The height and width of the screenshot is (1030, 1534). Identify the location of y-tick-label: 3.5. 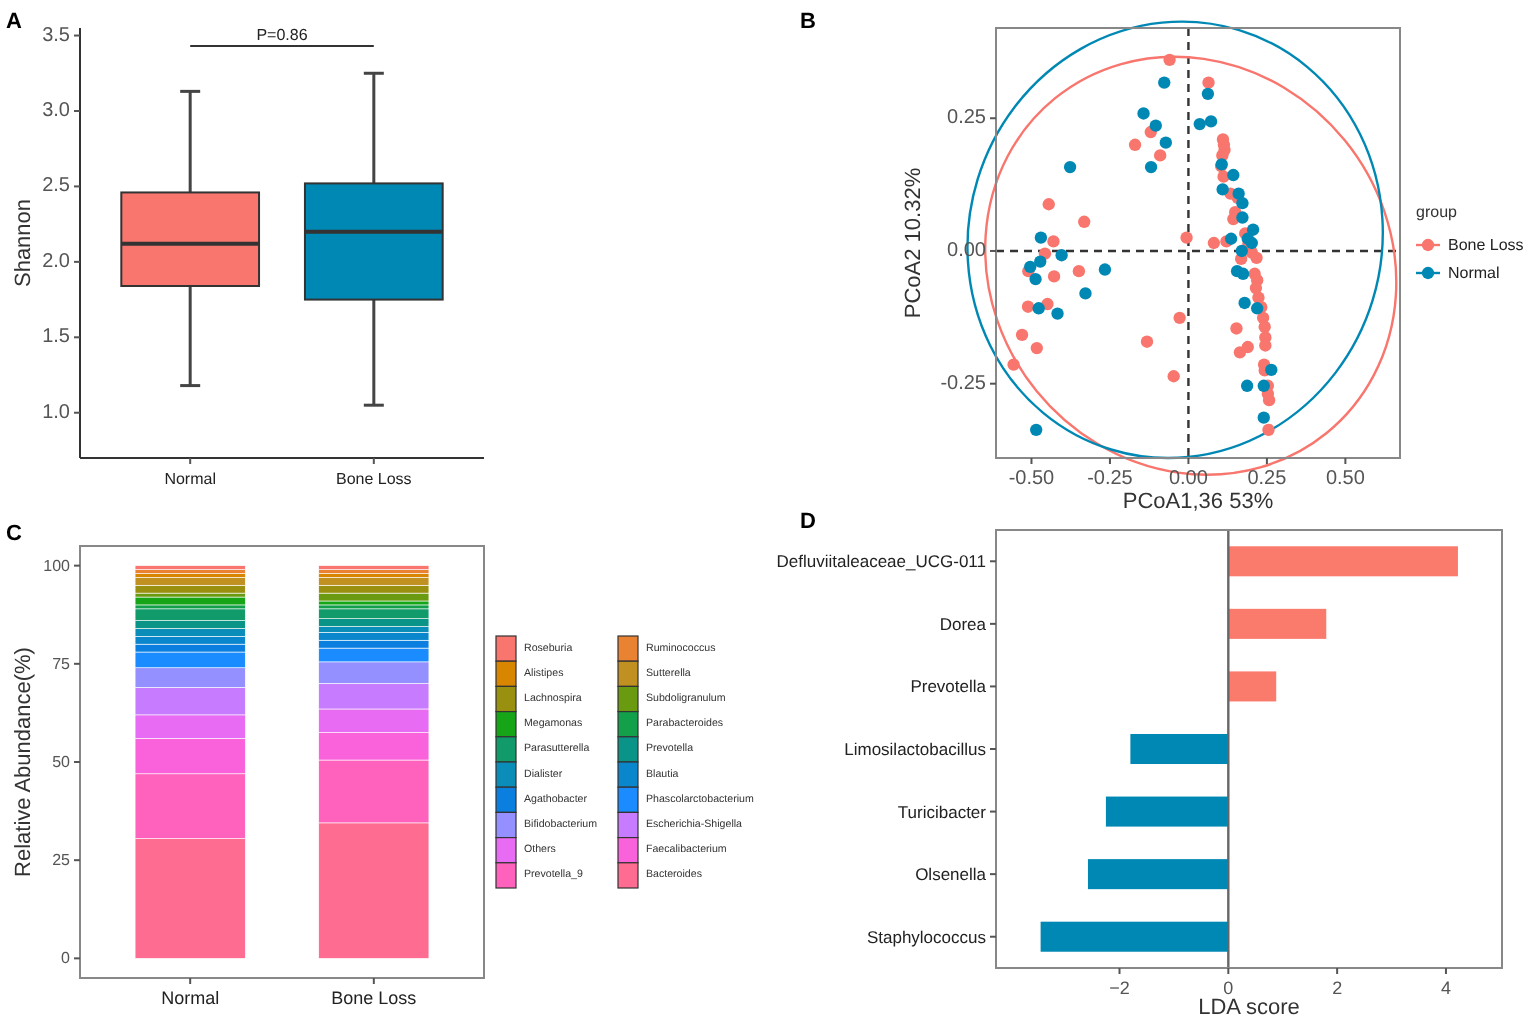
(56, 35).